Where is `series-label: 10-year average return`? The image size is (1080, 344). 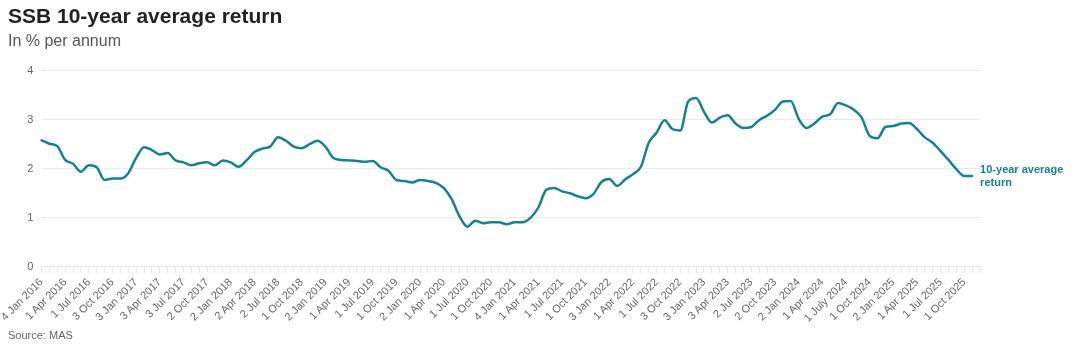
series-label: 10-year average return is located at coordinates (1022, 176).